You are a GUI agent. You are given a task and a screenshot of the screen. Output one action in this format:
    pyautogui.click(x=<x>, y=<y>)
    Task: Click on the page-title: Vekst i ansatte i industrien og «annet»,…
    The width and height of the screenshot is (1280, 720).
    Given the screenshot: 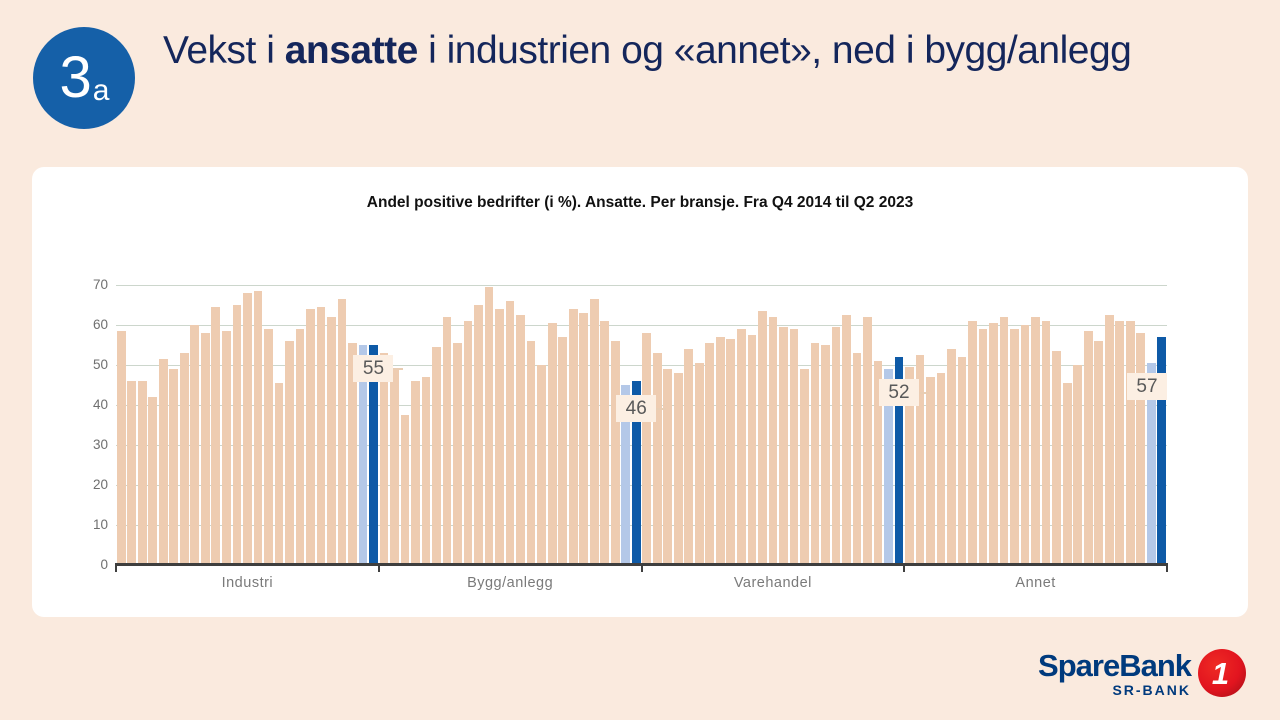 What is the action you would take?
    pyautogui.click(x=647, y=51)
    